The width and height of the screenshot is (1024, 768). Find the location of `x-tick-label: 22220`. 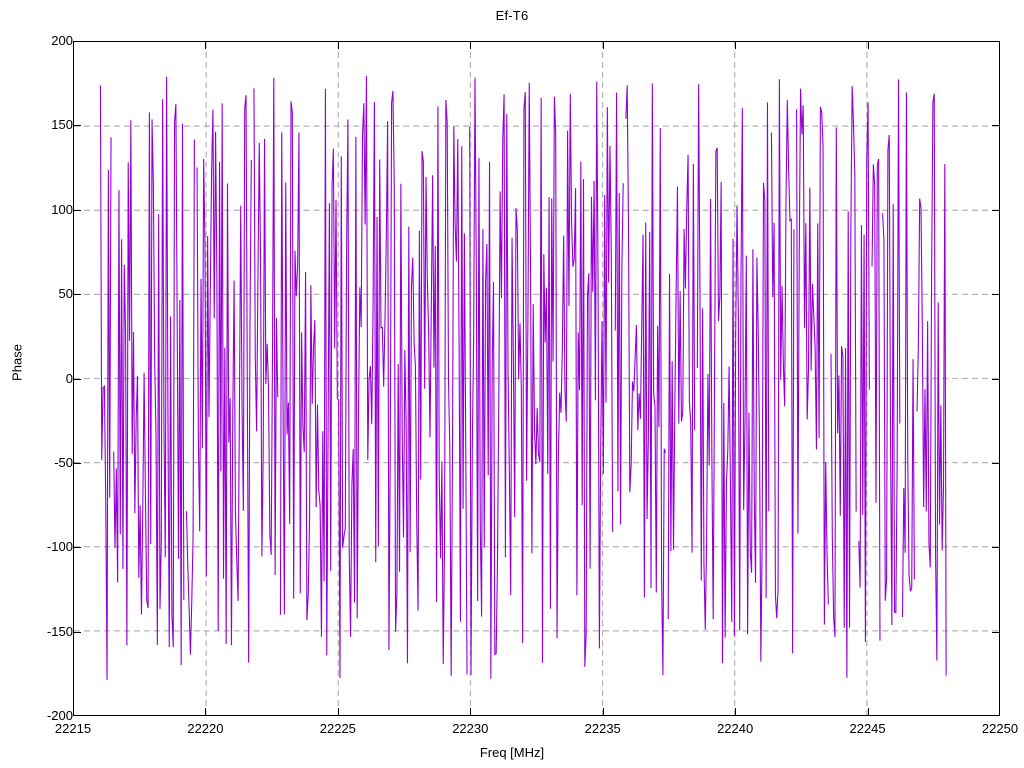

x-tick-label: 22220 is located at coordinates (205, 728).